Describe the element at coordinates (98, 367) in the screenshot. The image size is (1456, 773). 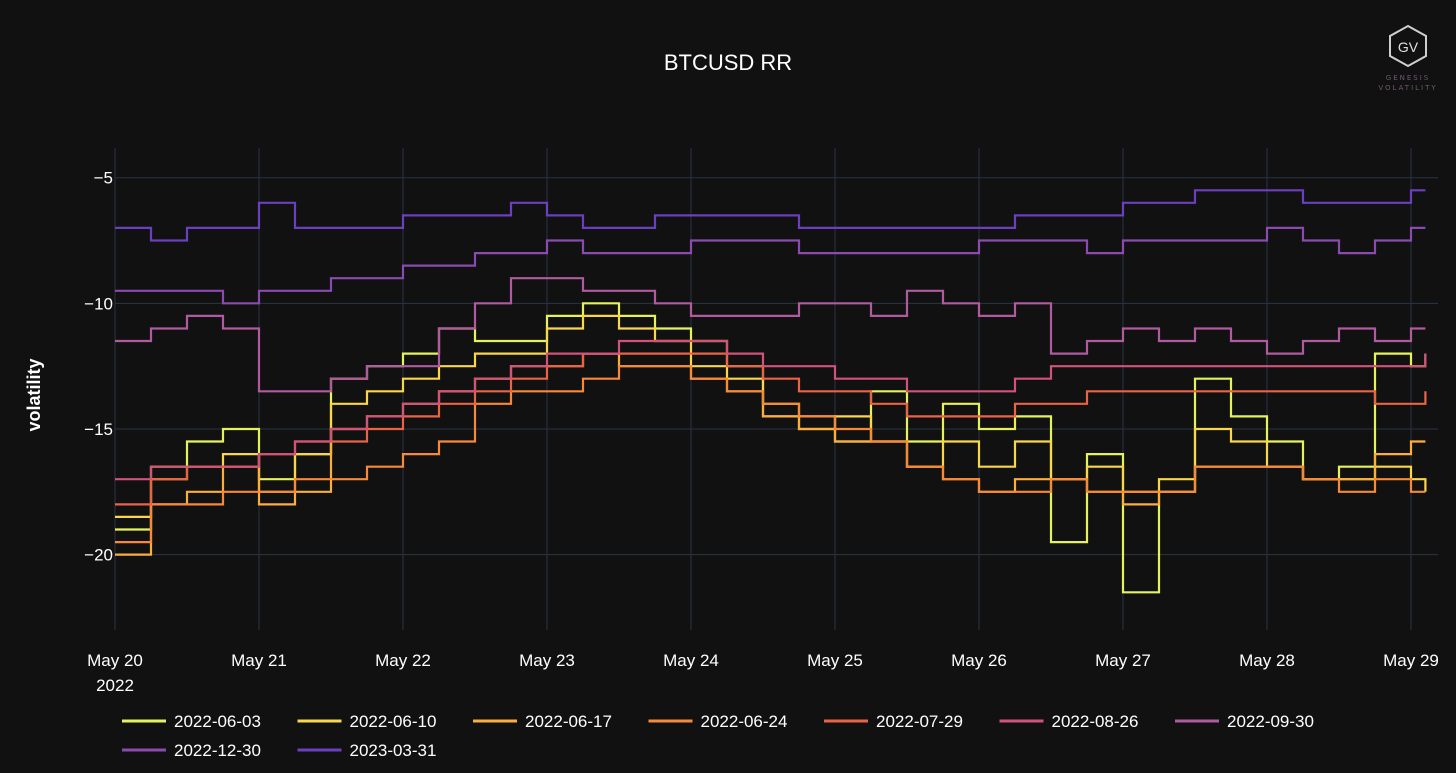
I see `y-axis-tick-labels: −5 −10 −15 −20` at that location.